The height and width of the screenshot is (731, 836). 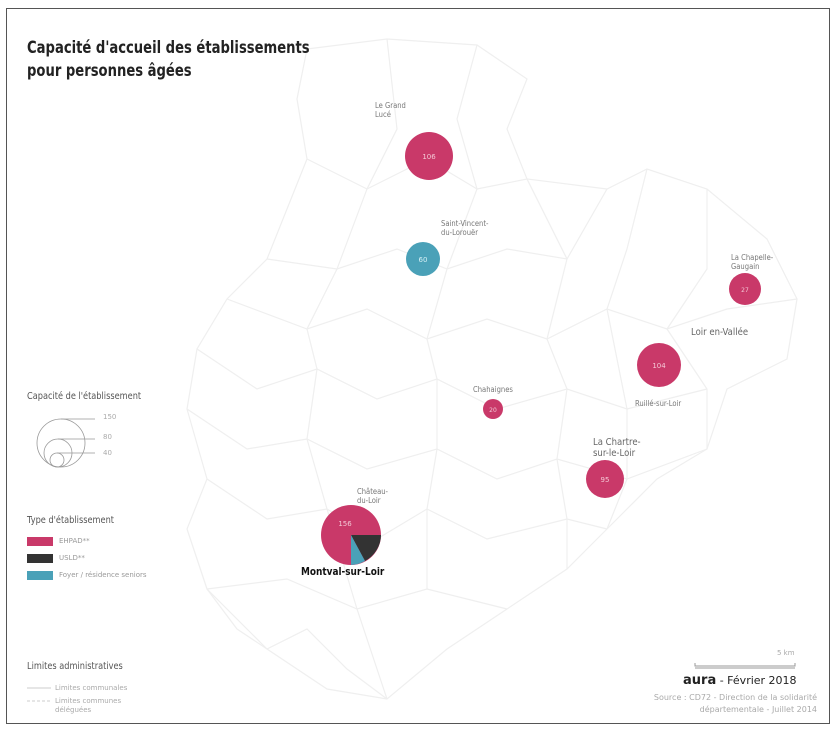 What do you see at coordinates (745, 666) in the screenshot?
I see `scale-bar` at bounding box center [745, 666].